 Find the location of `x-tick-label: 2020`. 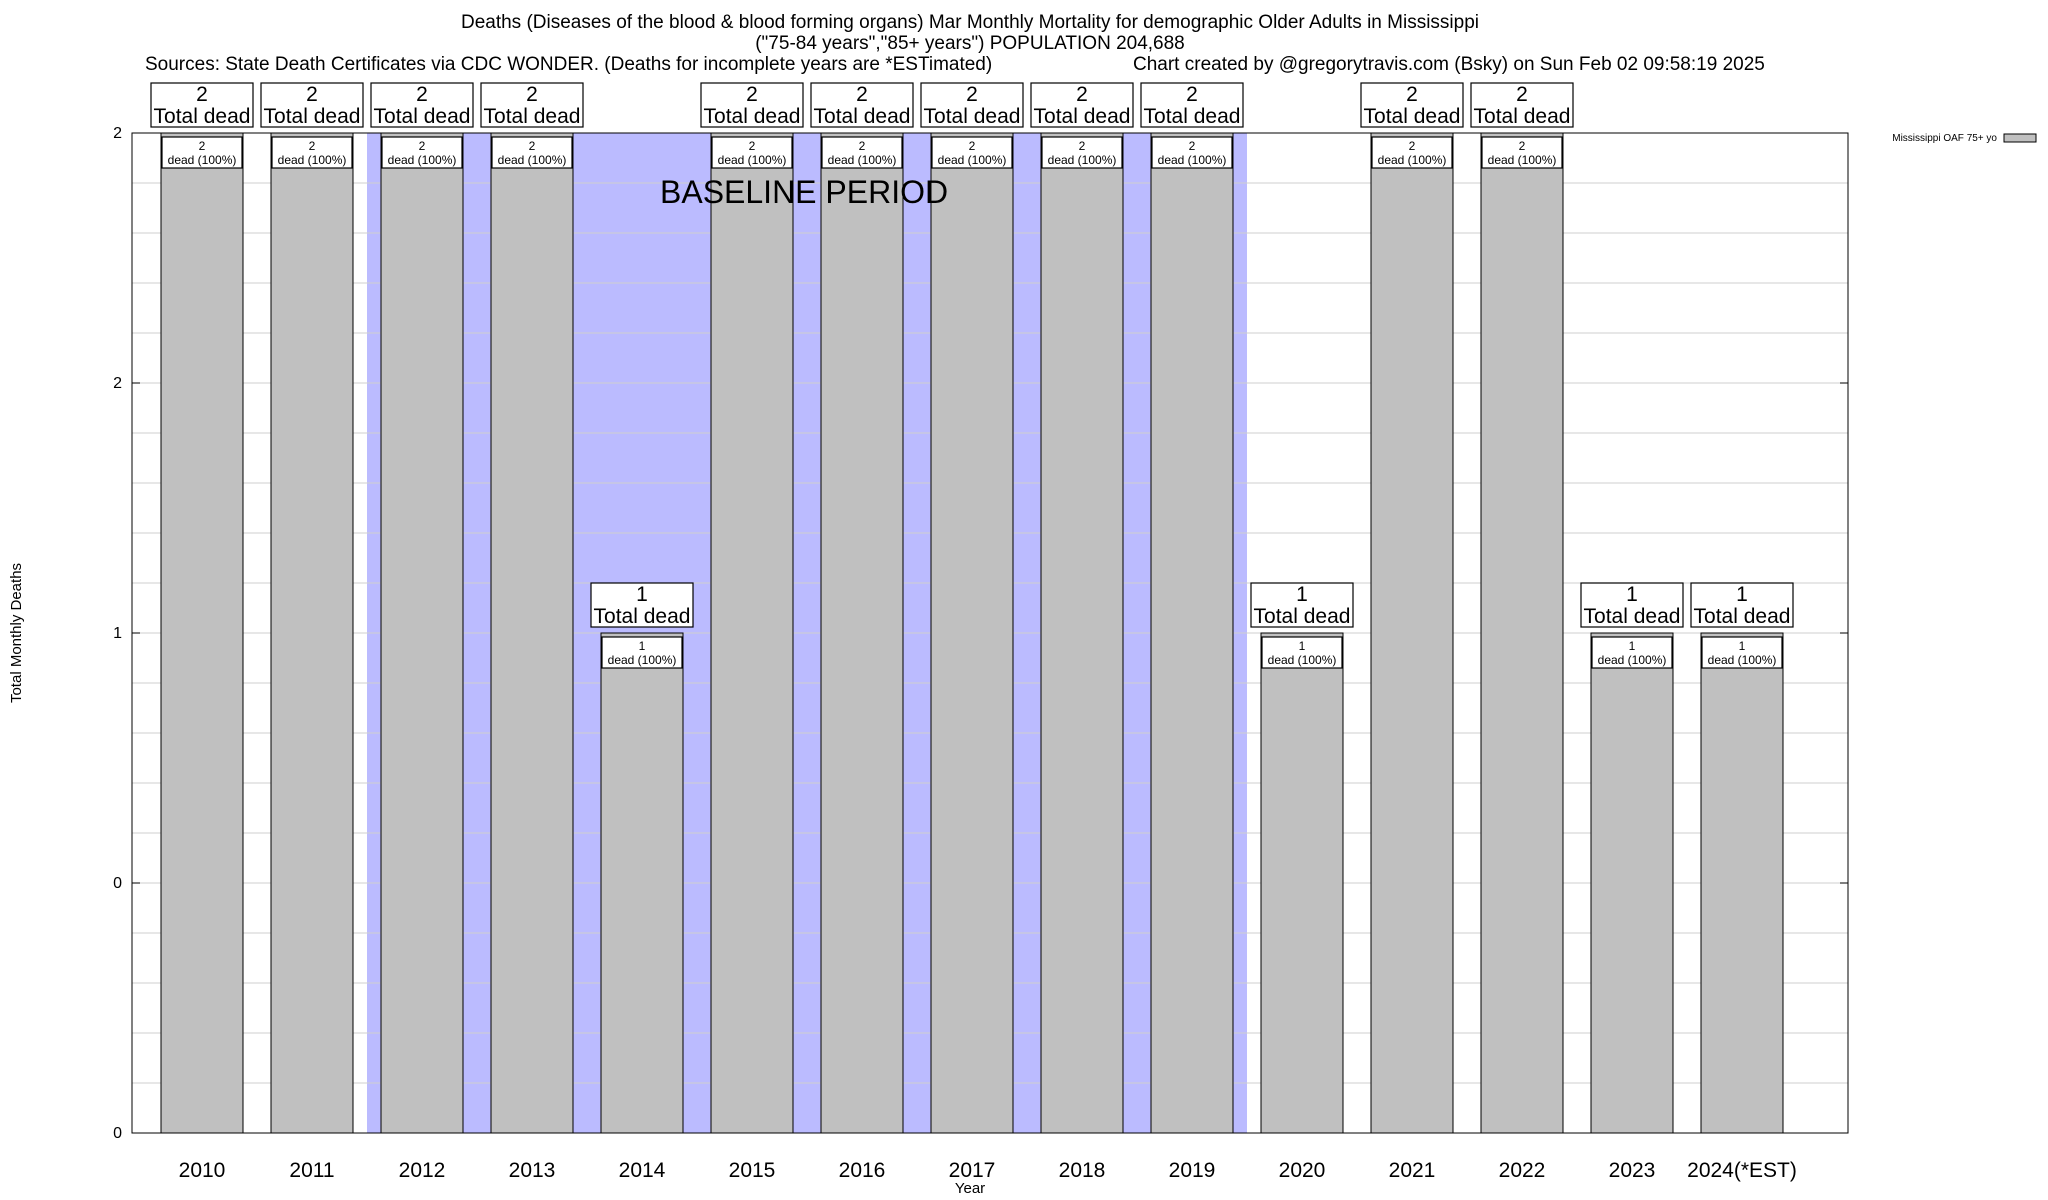

x-tick-label: 2020 is located at coordinates (1302, 1170).